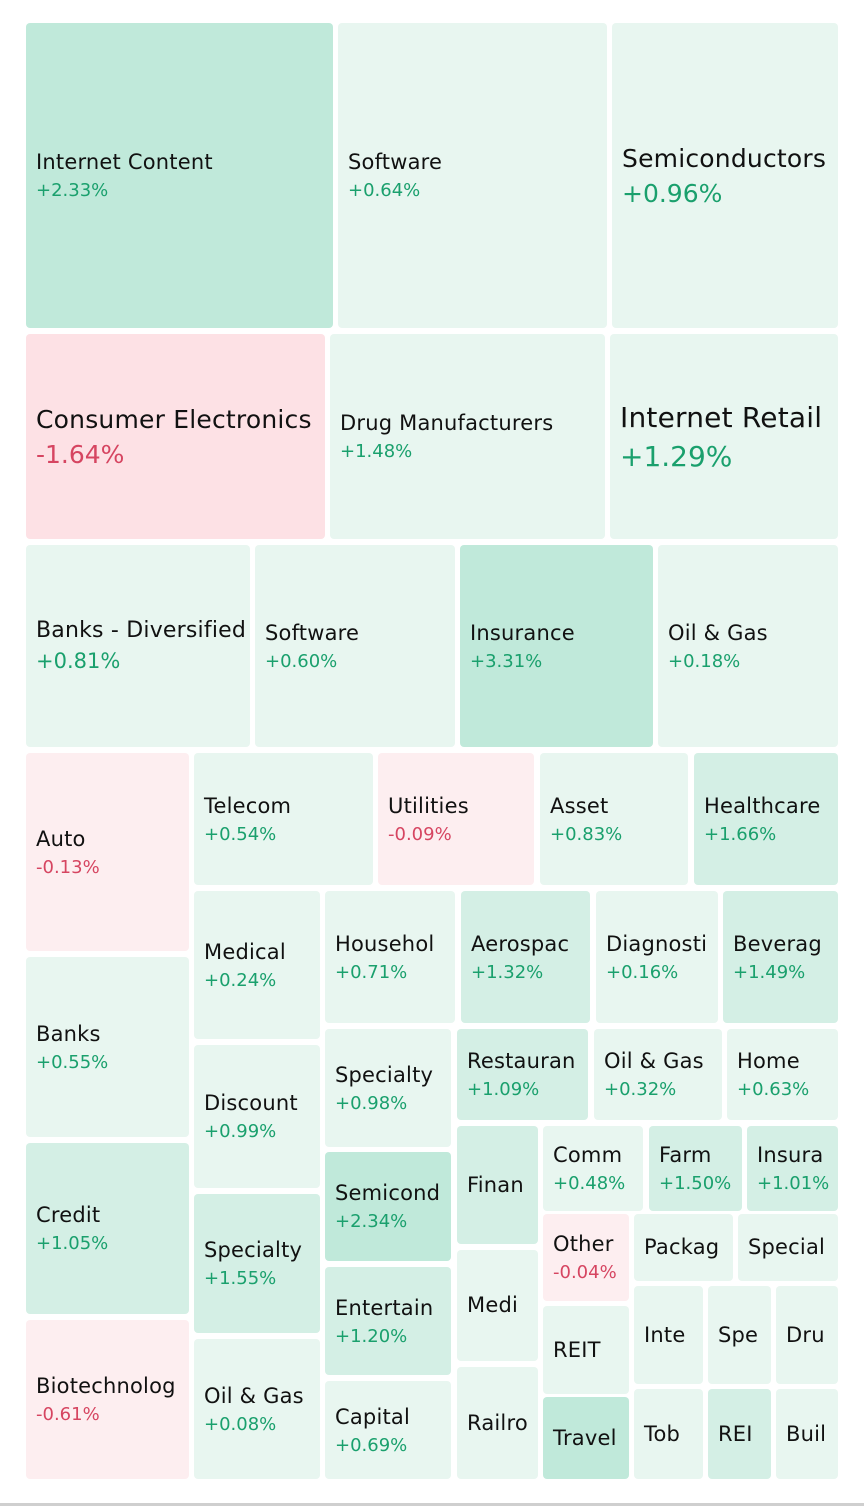  I want to click on tile-dru: Dru, so click(807, 1335).